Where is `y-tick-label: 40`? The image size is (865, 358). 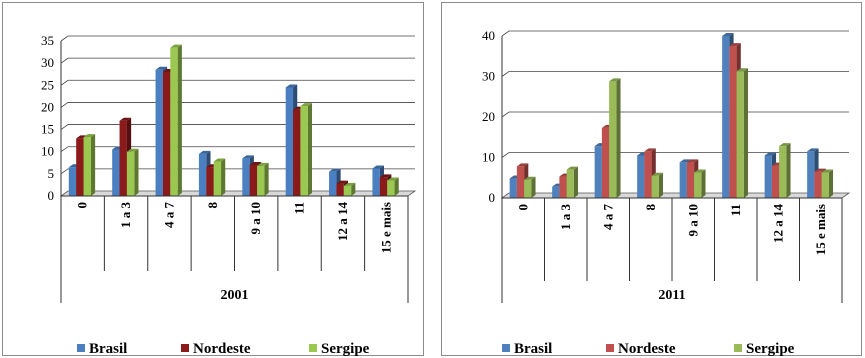
y-tick-label: 40 is located at coordinates (488, 35).